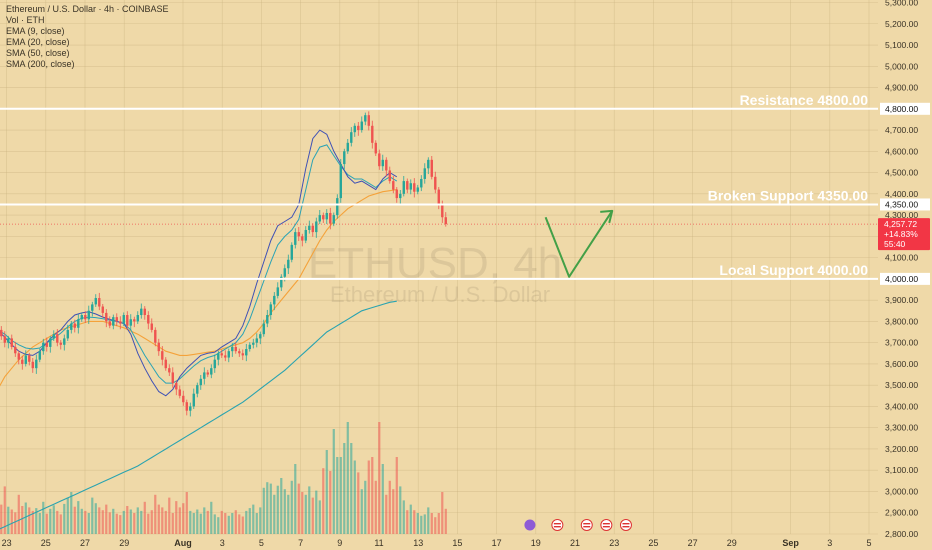  I want to click on indicator-ema-9: EMA (9, close), so click(35, 31).